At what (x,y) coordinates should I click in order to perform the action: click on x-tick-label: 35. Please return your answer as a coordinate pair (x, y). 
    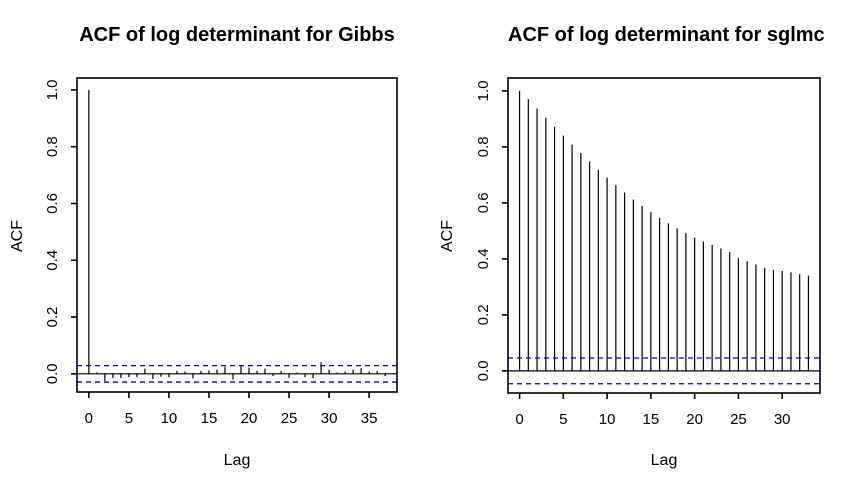
    Looking at the image, I should click on (369, 418).